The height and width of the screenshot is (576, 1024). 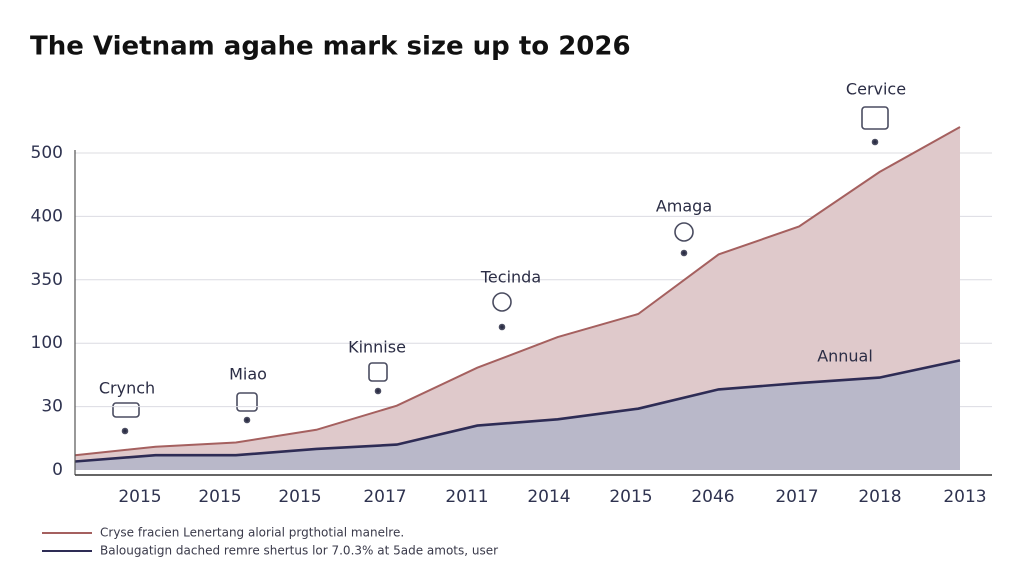 I want to click on y-tick-label: 100, so click(x=47, y=343).